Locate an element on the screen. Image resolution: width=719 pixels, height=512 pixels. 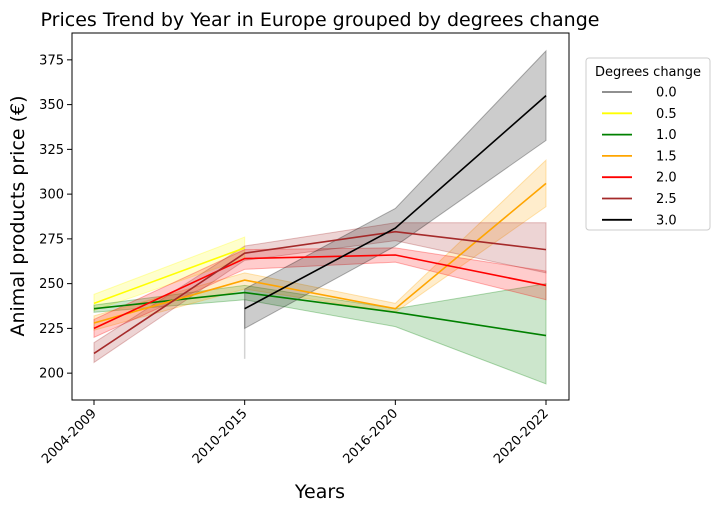
x-tick-label: 2004-2009 is located at coordinates (69, 436).